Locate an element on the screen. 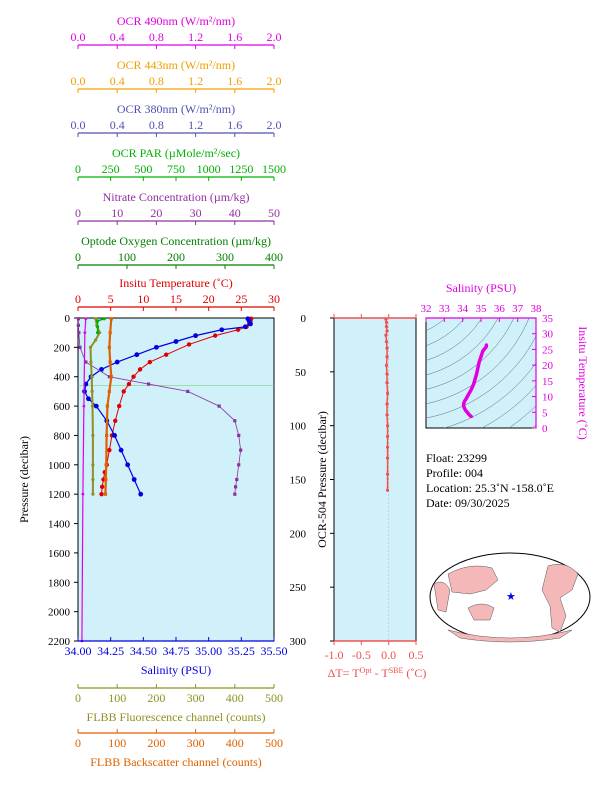 This screenshot has height=785, width=598. ocr-dt-axis-label-part: SBE is located at coordinates (396, 670).